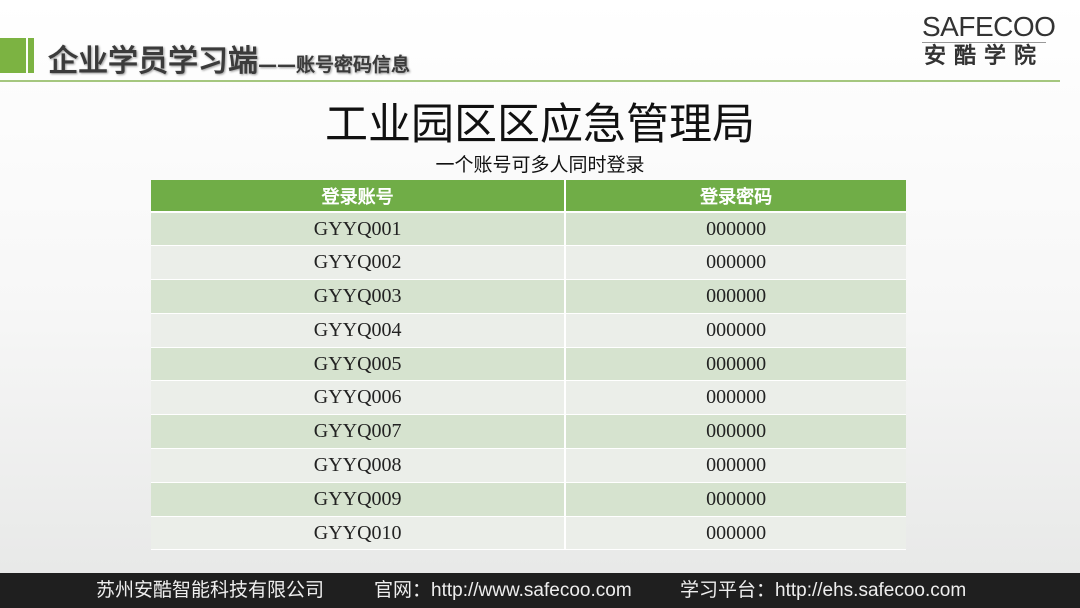 This screenshot has width=1080, height=608. What do you see at coordinates (359, 229) in the screenshot?
I see `account-cell: GYYQ001` at bounding box center [359, 229].